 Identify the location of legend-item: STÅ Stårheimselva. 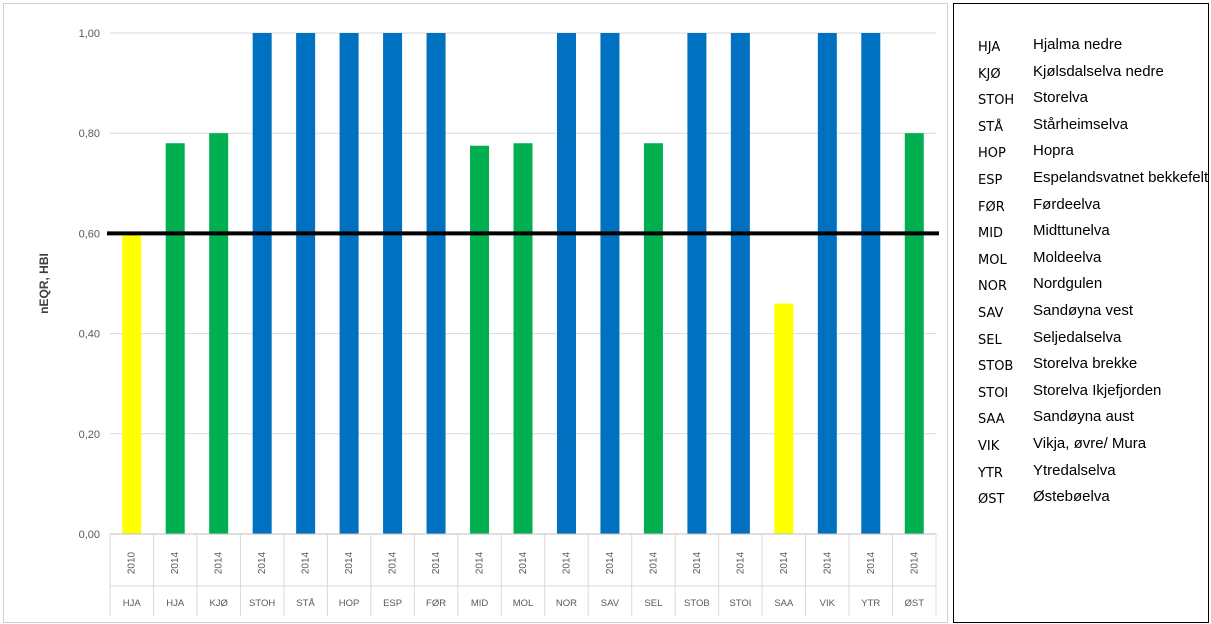
(1082, 130).